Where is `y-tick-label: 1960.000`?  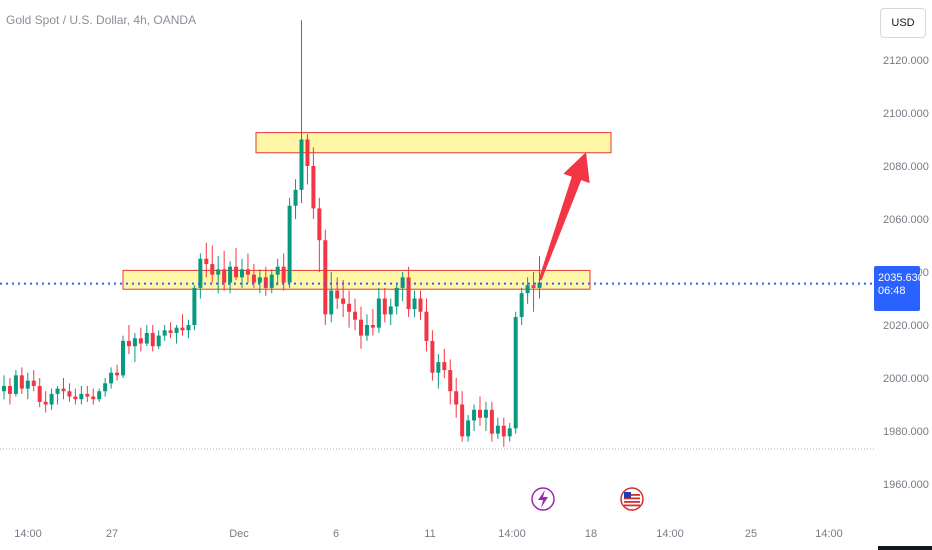
y-tick-label: 1960.000 is located at coordinates (906, 485).